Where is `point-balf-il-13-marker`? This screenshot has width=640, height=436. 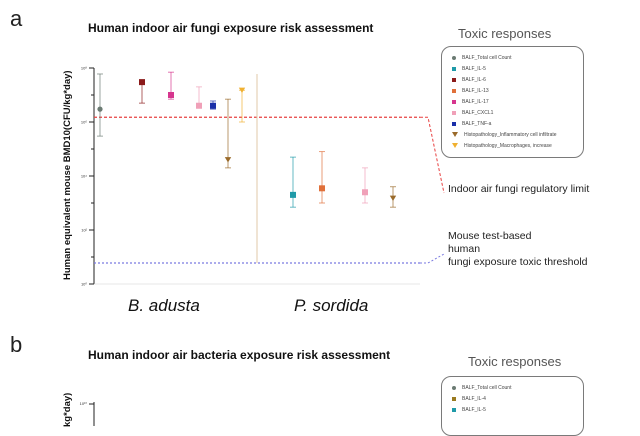
point-balf-il-13-marker is located at coordinates (322, 188).